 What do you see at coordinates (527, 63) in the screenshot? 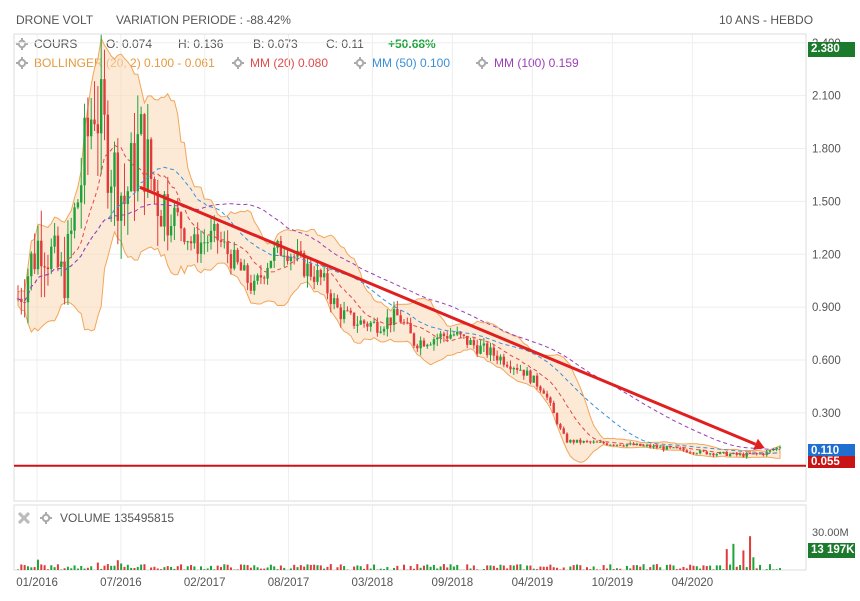
I see `legend-mm100: MM (100) 0.159` at bounding box center [527, 63].